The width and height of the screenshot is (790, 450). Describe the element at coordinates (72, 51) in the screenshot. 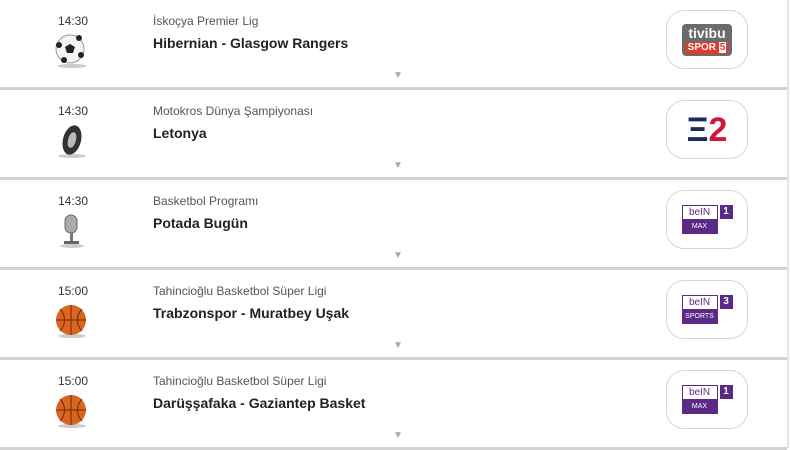

I see `soccer-ball-icon` at that location.